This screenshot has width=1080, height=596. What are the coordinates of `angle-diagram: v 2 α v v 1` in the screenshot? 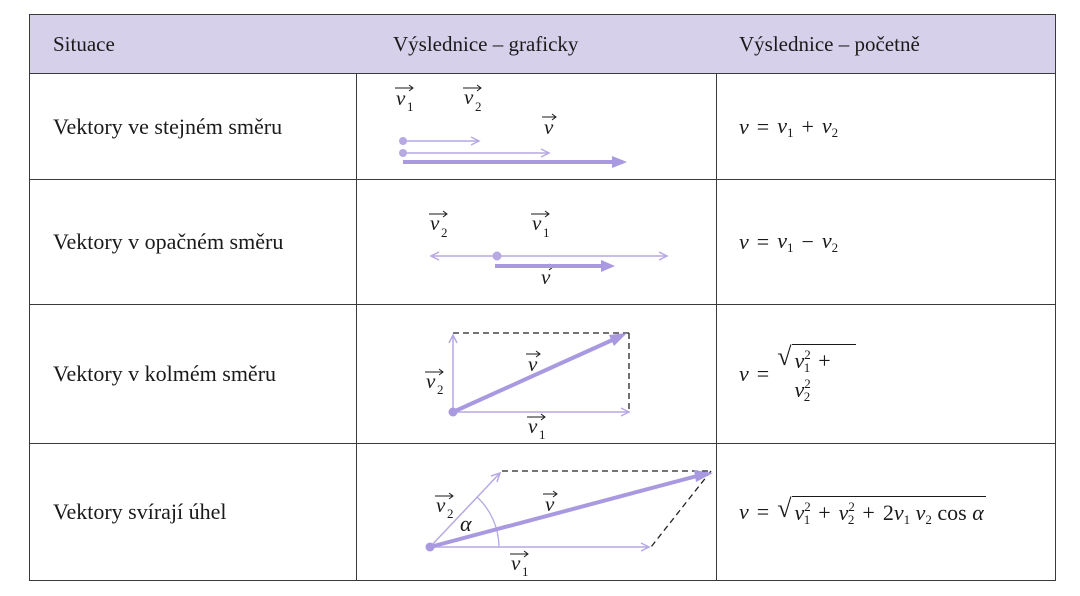 It's located at (536, 512).